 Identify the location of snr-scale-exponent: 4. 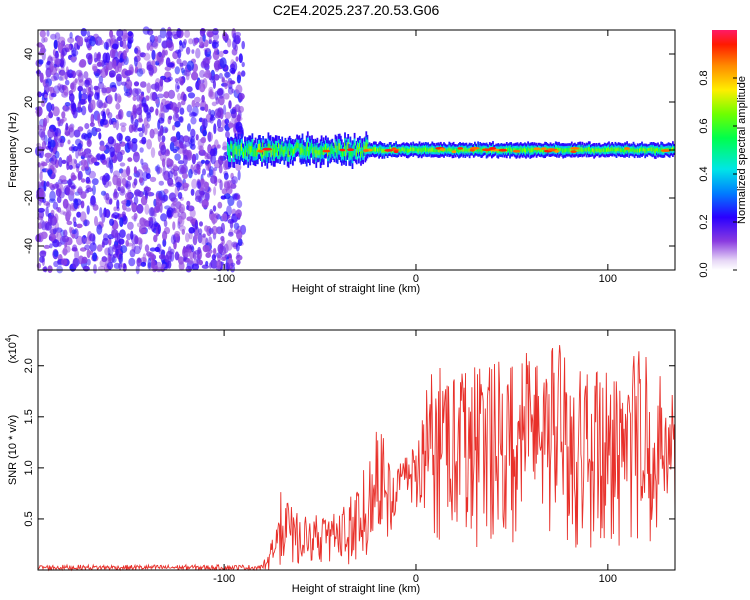
(8, 339).